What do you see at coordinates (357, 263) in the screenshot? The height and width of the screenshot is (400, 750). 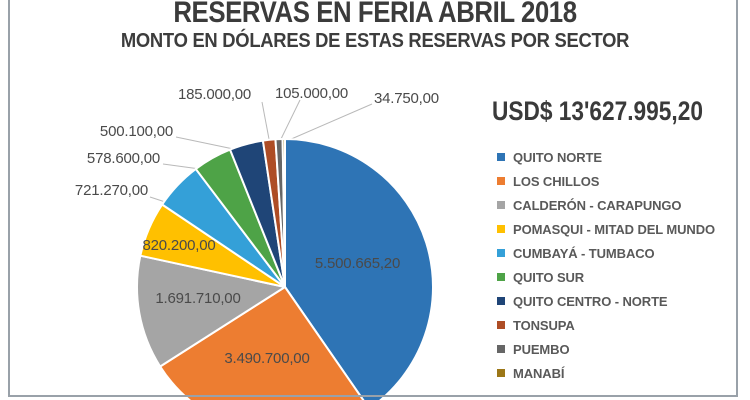 I see `slice-value-label: 5.500.665,20` at bounding box center [357, 263].